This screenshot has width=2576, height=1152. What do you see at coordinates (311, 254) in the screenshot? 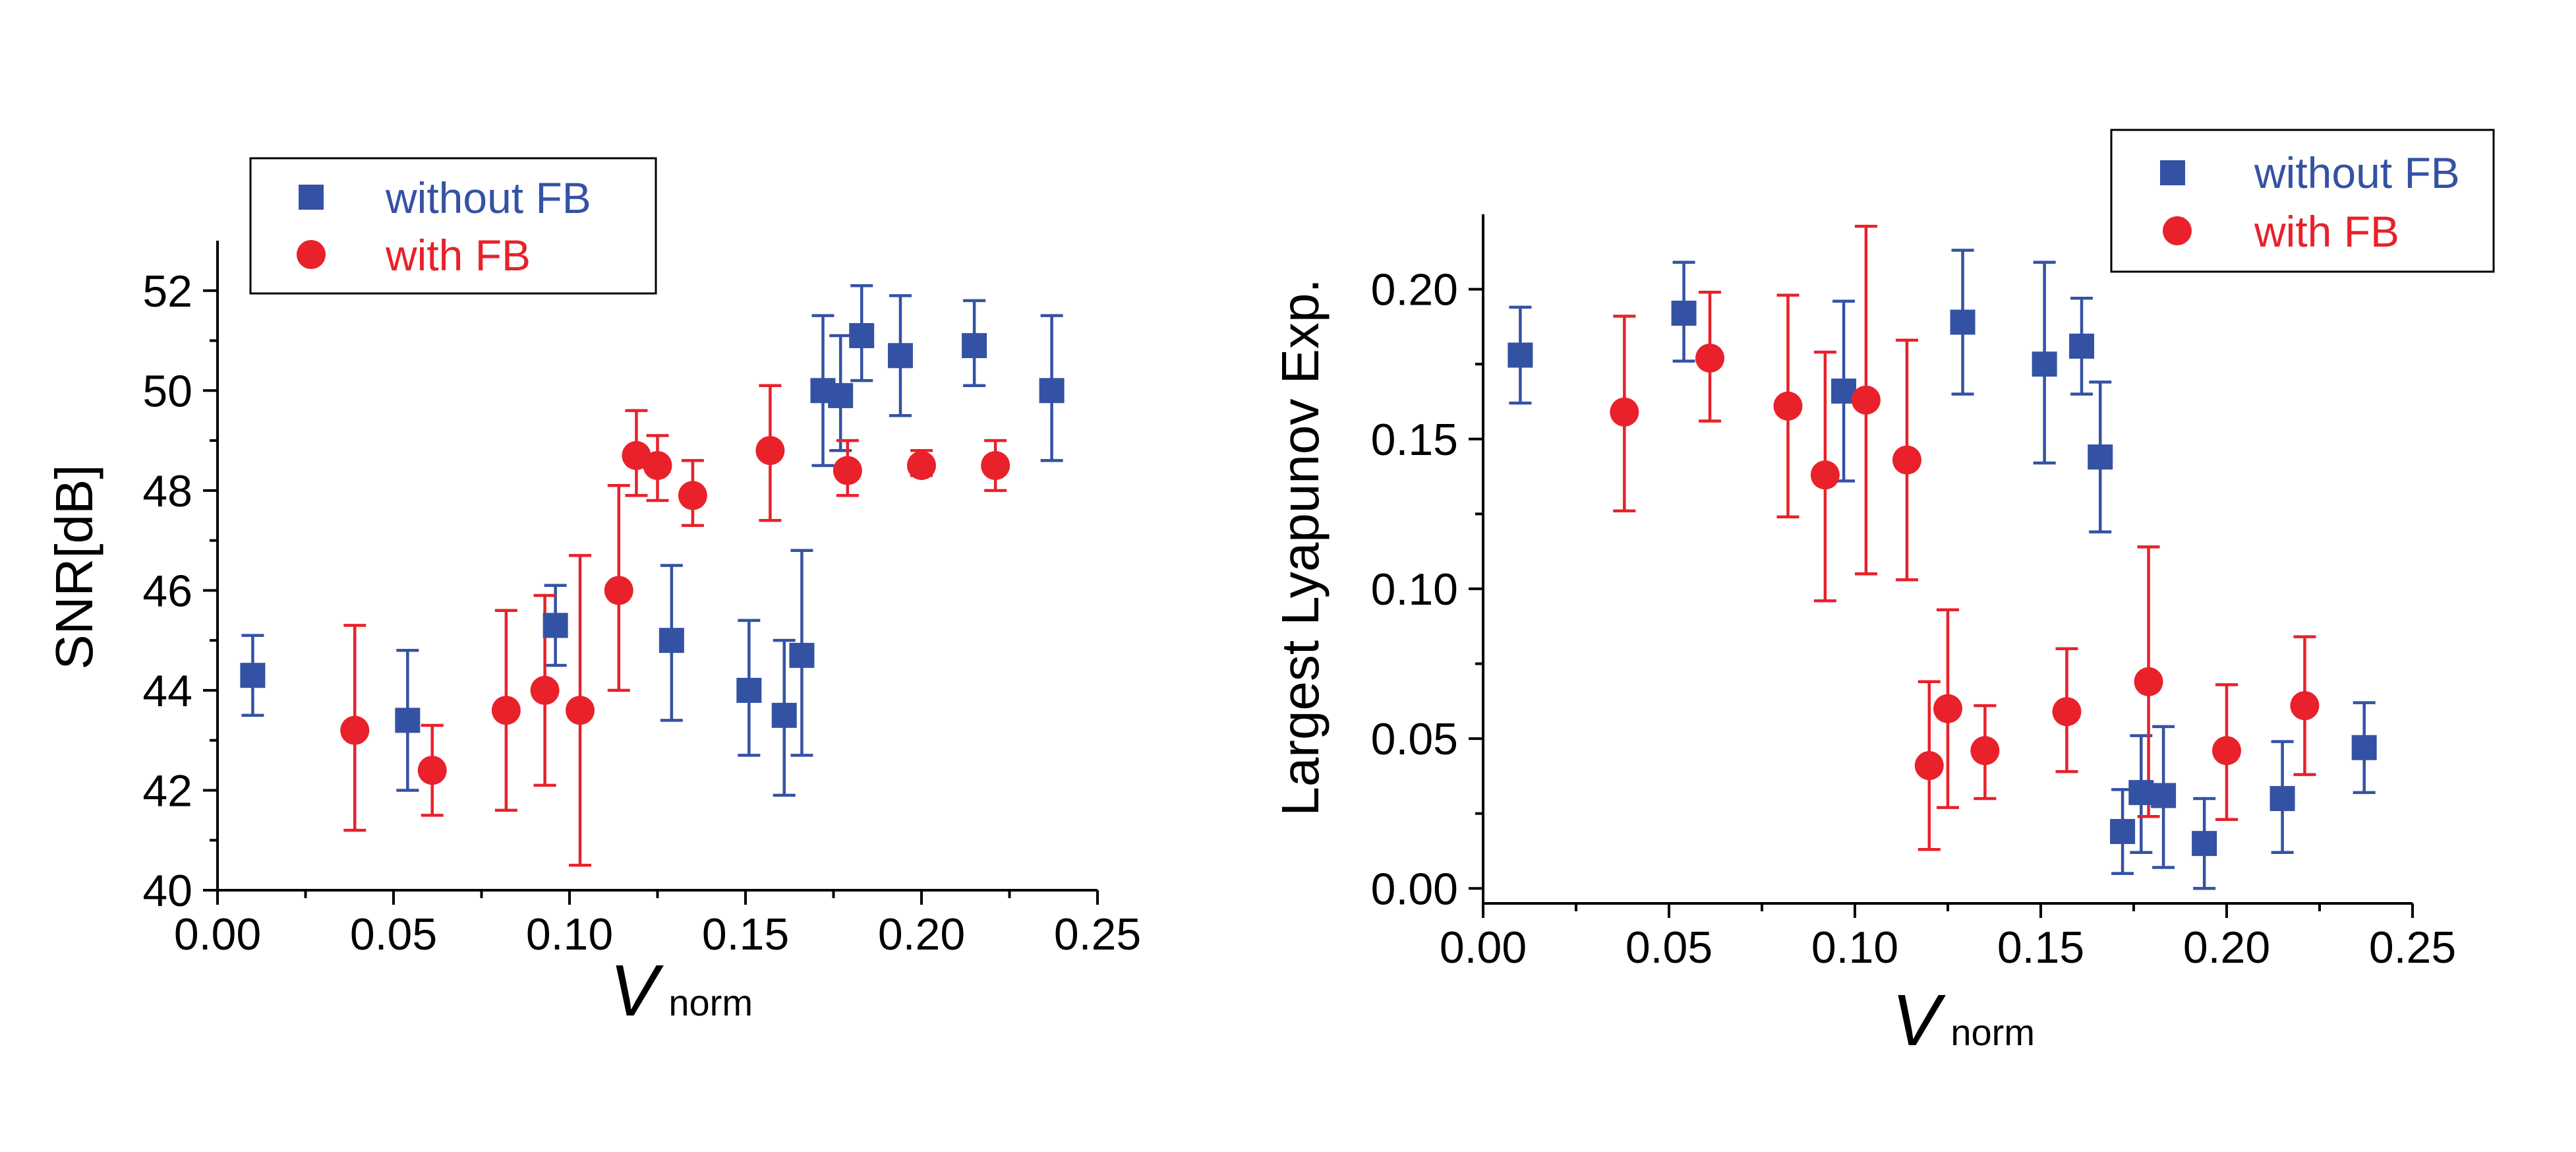
I see `snr-legend-circle-marker` at bounding box center [311, 254].